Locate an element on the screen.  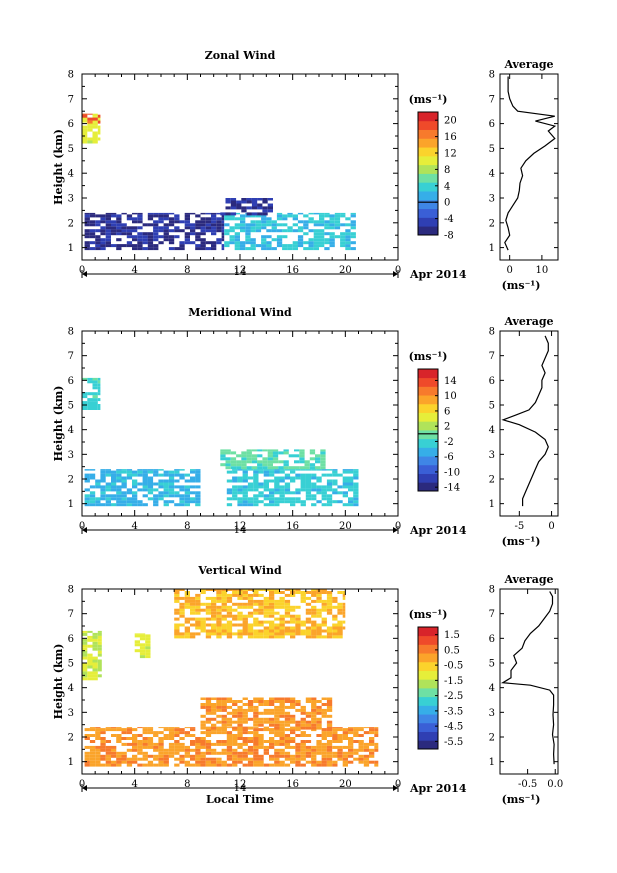
average-y-tick-label: 6 is located at coordinates (492, 639).